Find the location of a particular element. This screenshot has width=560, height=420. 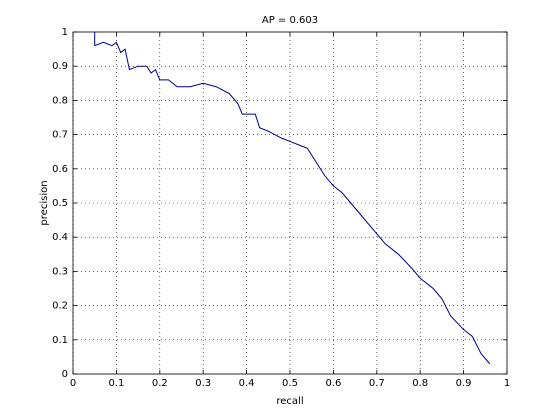

y-tick-label: 0.4 is located at coordinates (60, 237).